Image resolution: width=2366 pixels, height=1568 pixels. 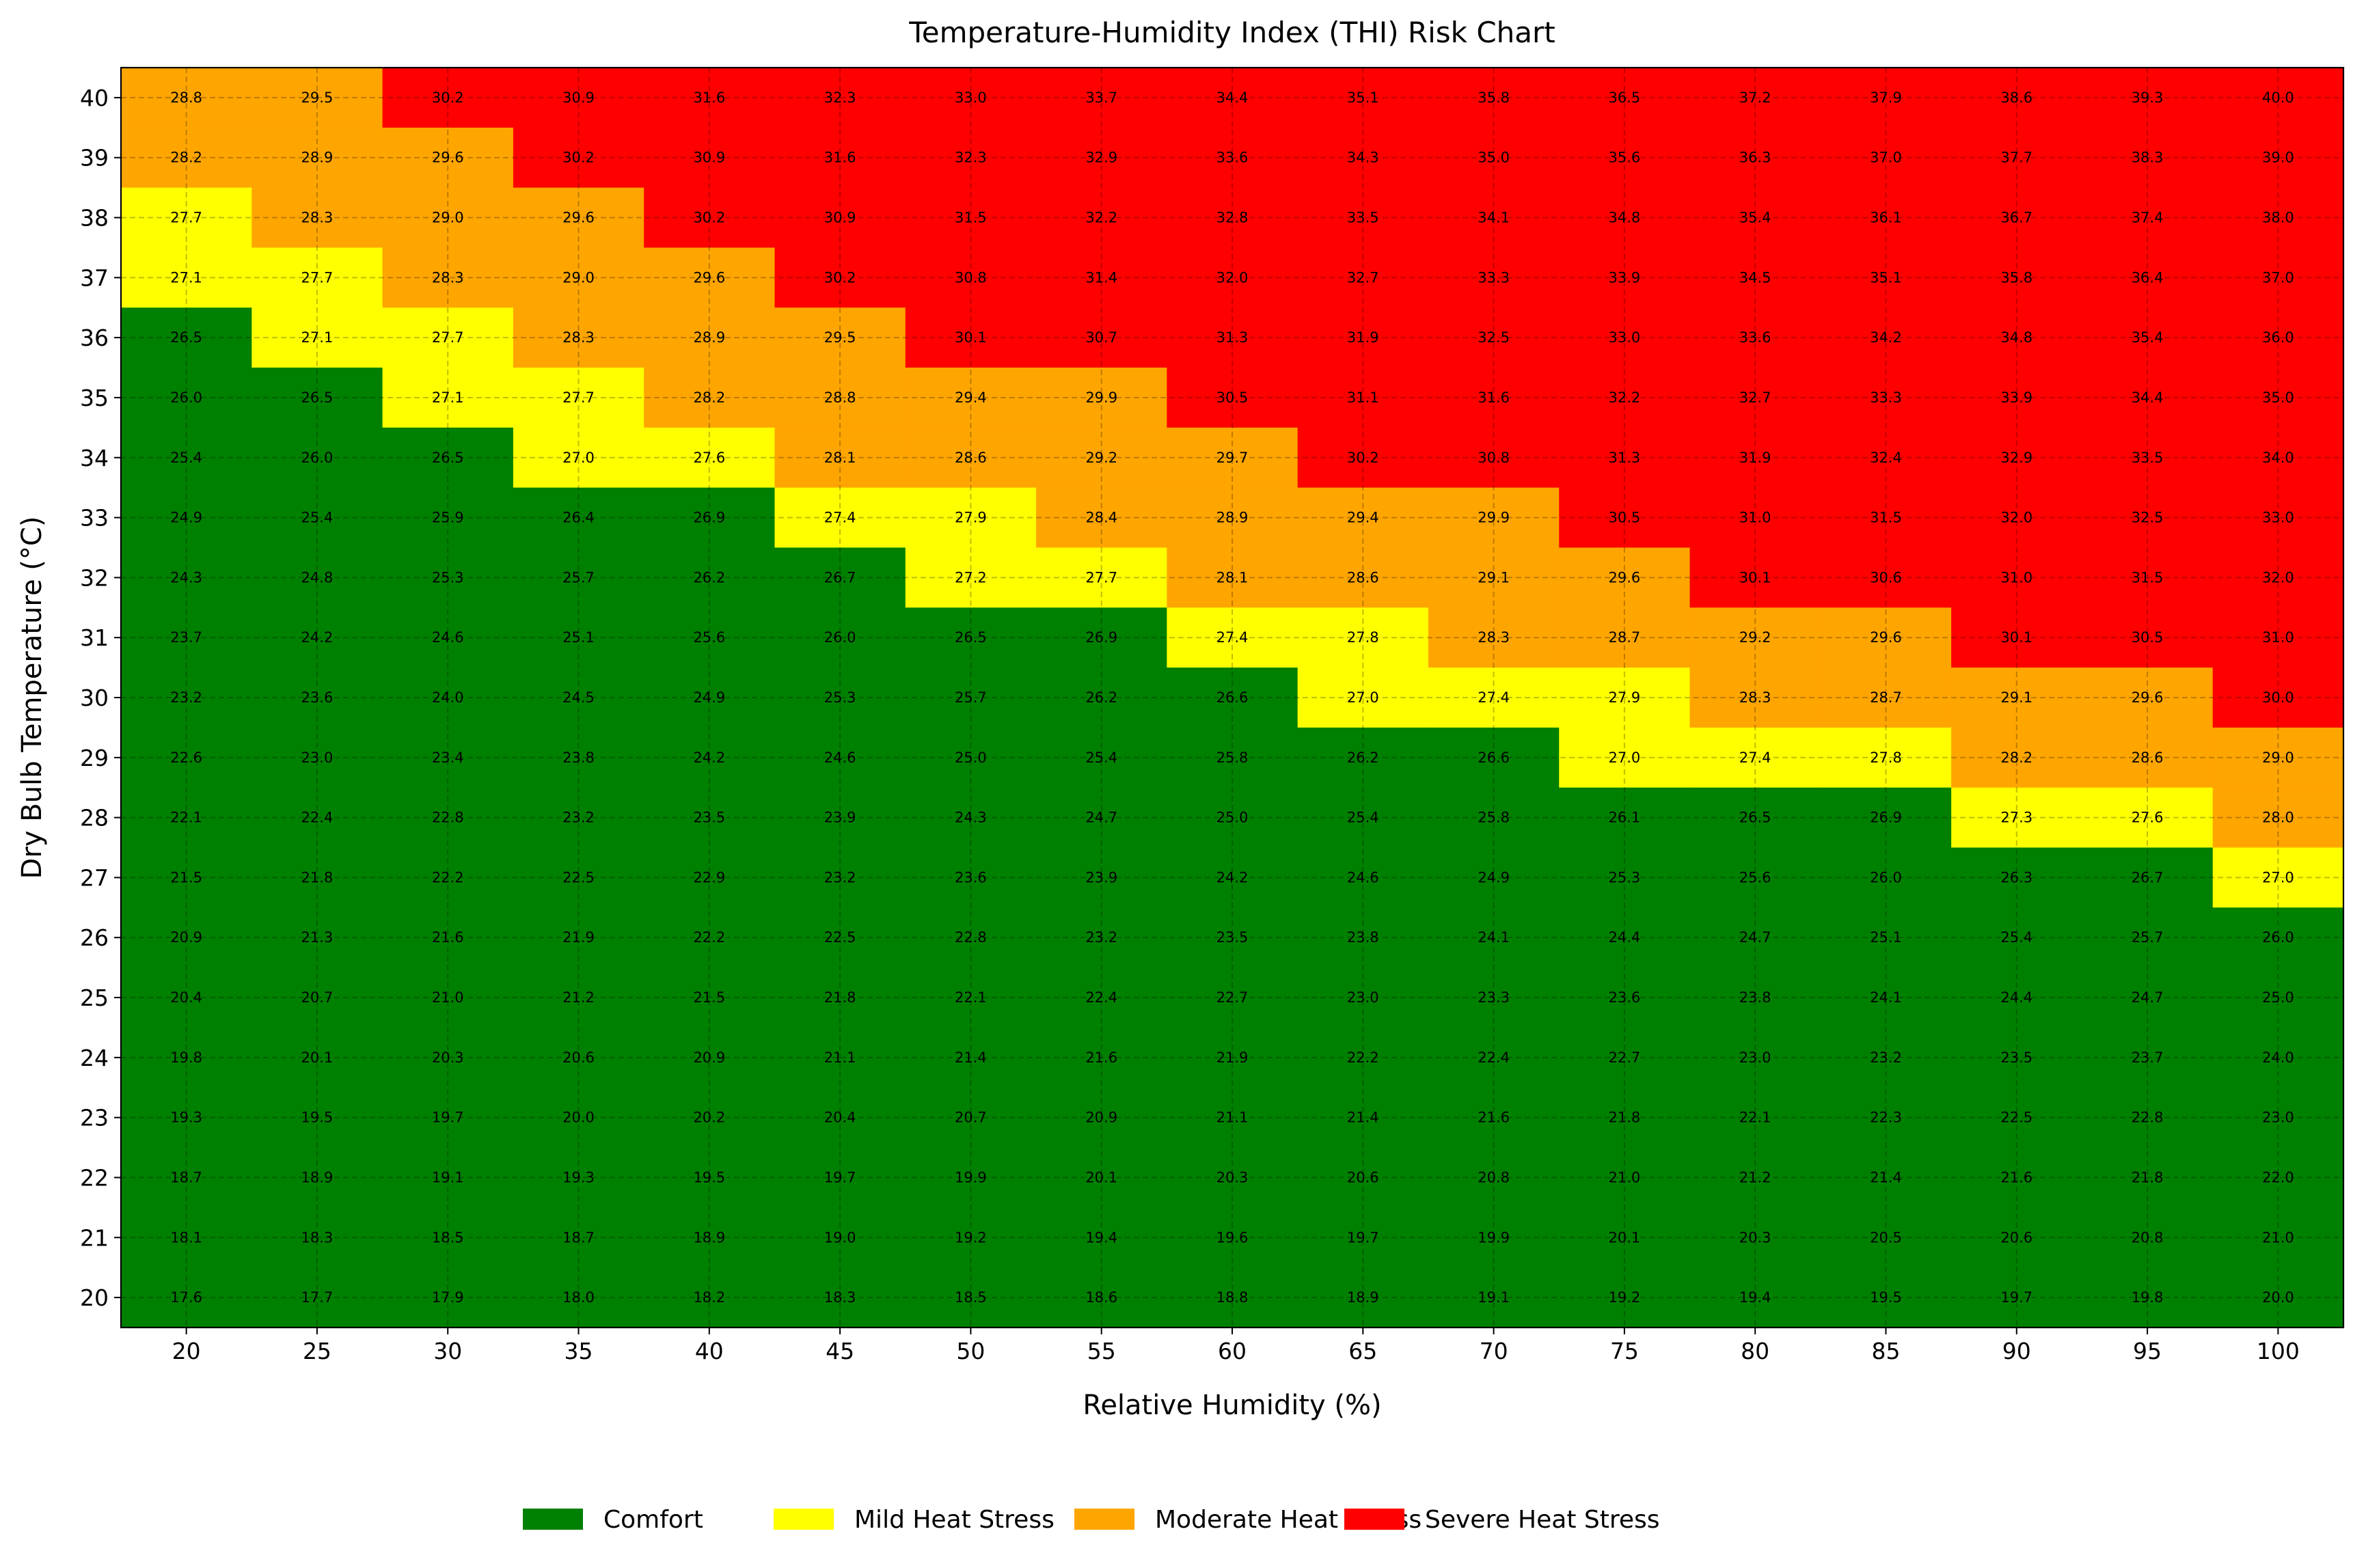 What do you see at coordinates (186, 758) in the screenshot?
I see `cell-value-label: 22.6` at bounding box center [186, 758].